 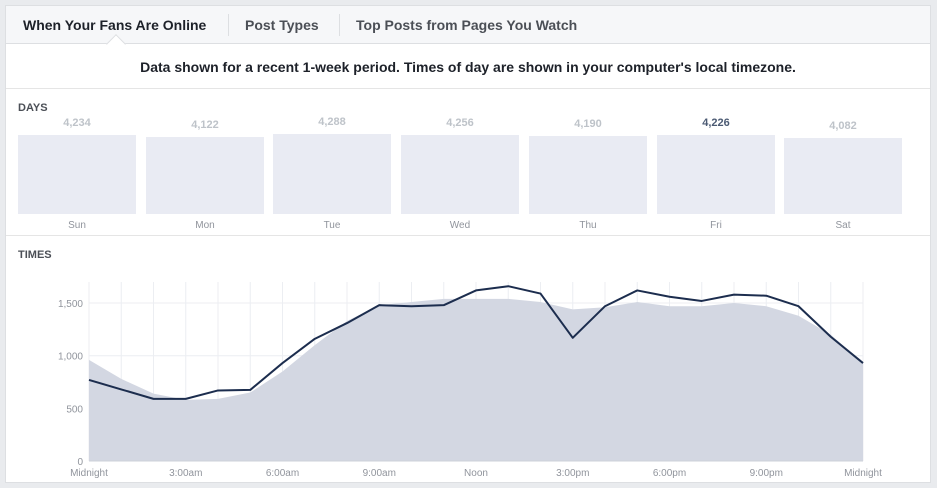 What do you see at coordinates (80, 462) in the screenshot?
I see `y-tick-label: 0` at bounding box center [80, 462].